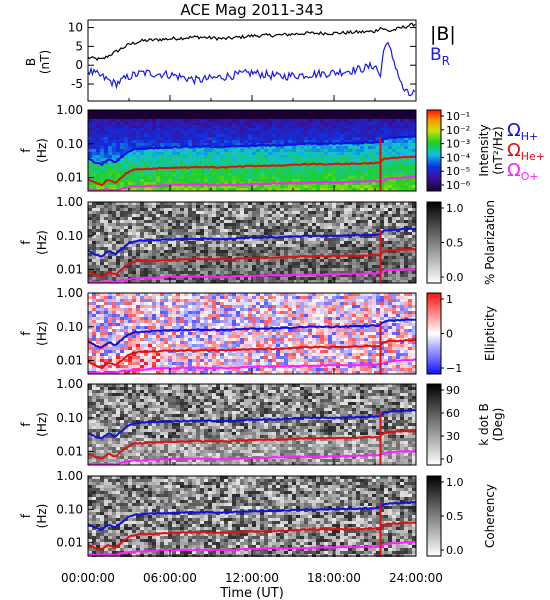 The width and height of the screenshot is (550, 600). I want to click on panel-3-heatmap, so click(252, 242).